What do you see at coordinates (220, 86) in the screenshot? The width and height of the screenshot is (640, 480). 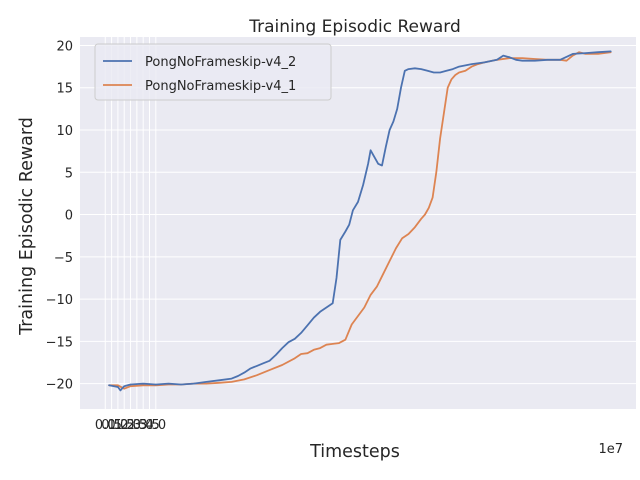 I see `legend-label-series-1: PongNoFrameskip-v4_1` at bounding box center [220, 86].